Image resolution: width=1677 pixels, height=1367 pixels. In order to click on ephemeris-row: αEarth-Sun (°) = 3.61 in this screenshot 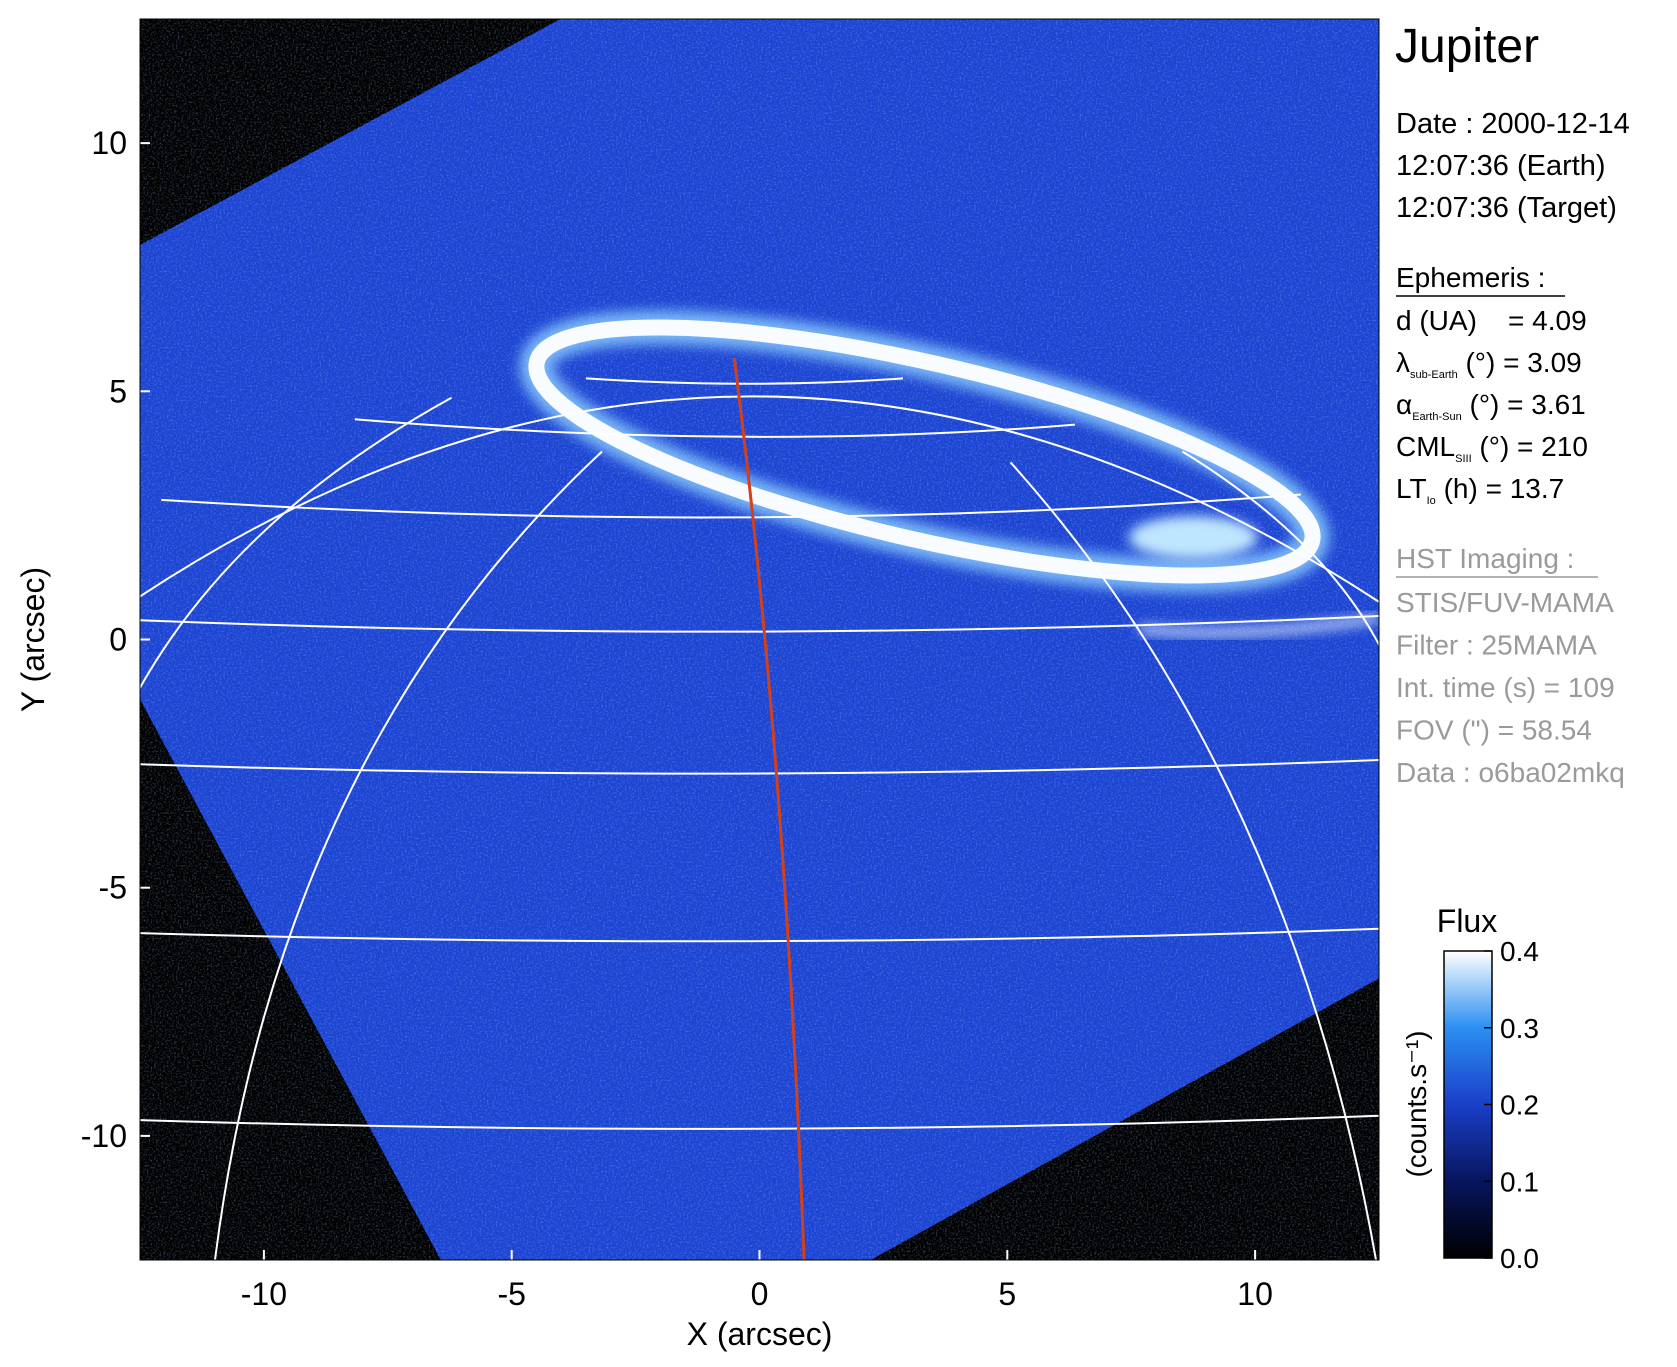, I will do `click(1491, 406)`.